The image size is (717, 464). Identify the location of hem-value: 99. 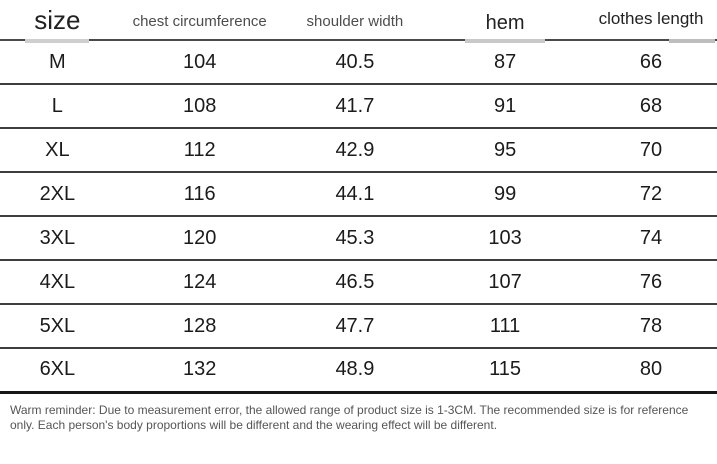
(505, 193).